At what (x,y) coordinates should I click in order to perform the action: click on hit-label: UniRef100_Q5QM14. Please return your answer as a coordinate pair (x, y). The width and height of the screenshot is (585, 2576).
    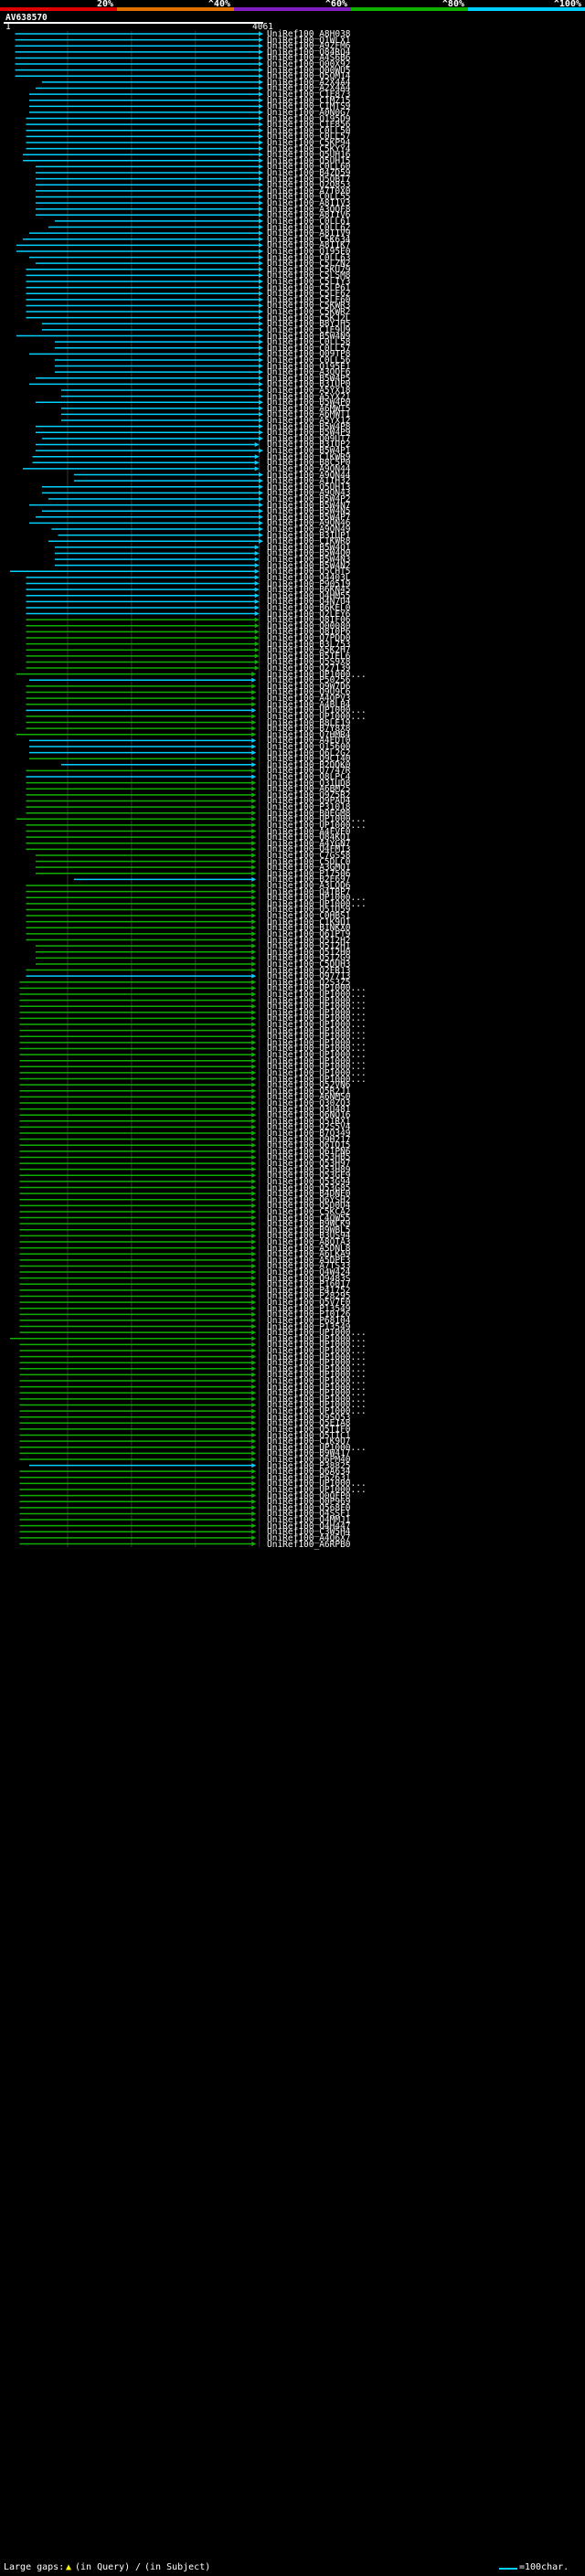
    Looking at the image, I should click on (309, 76).